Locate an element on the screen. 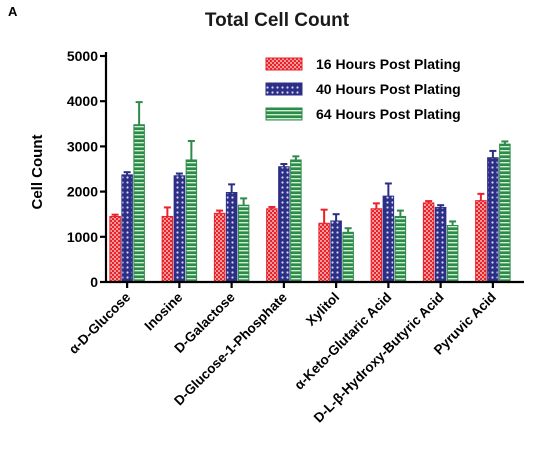 The width and height of the screenshot is (560, 470). y-tick-label: 2000 is located at coordinates (82, 192).